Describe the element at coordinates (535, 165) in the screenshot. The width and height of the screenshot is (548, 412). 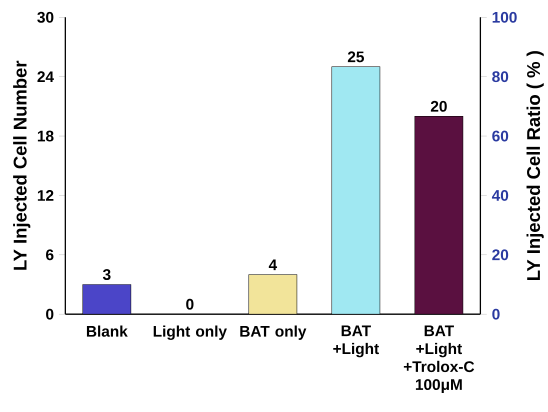
I see `y2-axis-title: LY Injected Cell Ratio ( % )` at that location.